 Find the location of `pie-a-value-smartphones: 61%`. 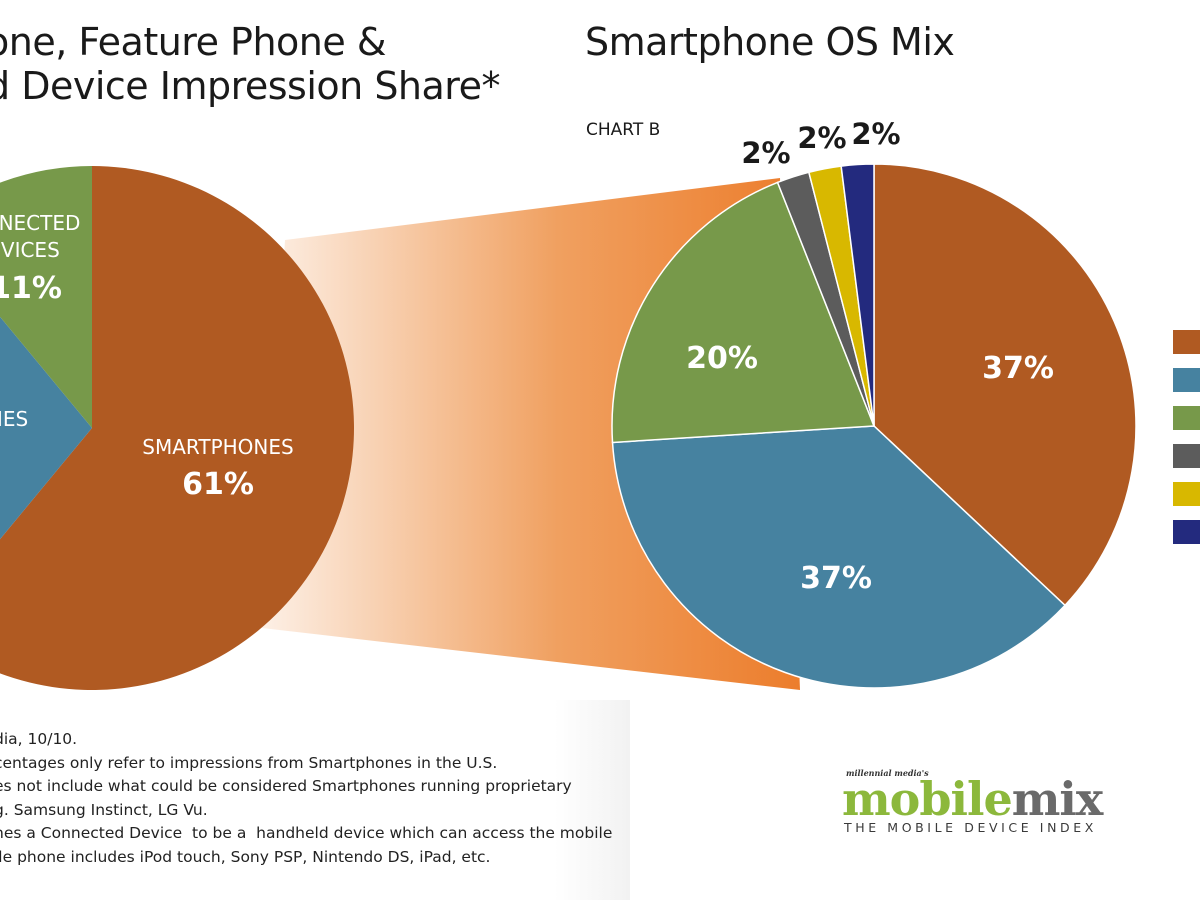

pie-a-value-smartphones: 61% is located at coordinates (218, 484).